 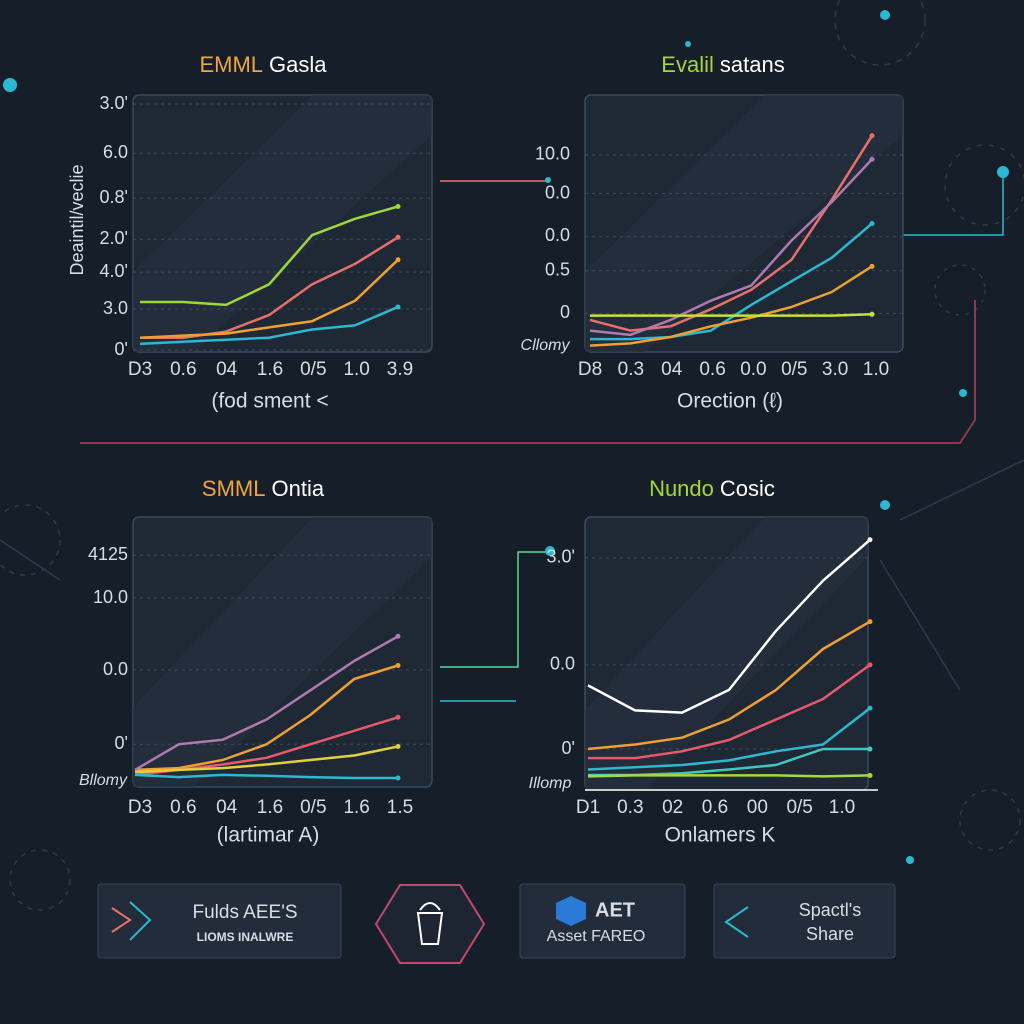 I want to click on title-highlight: EMML, so click(x=231, y=64).